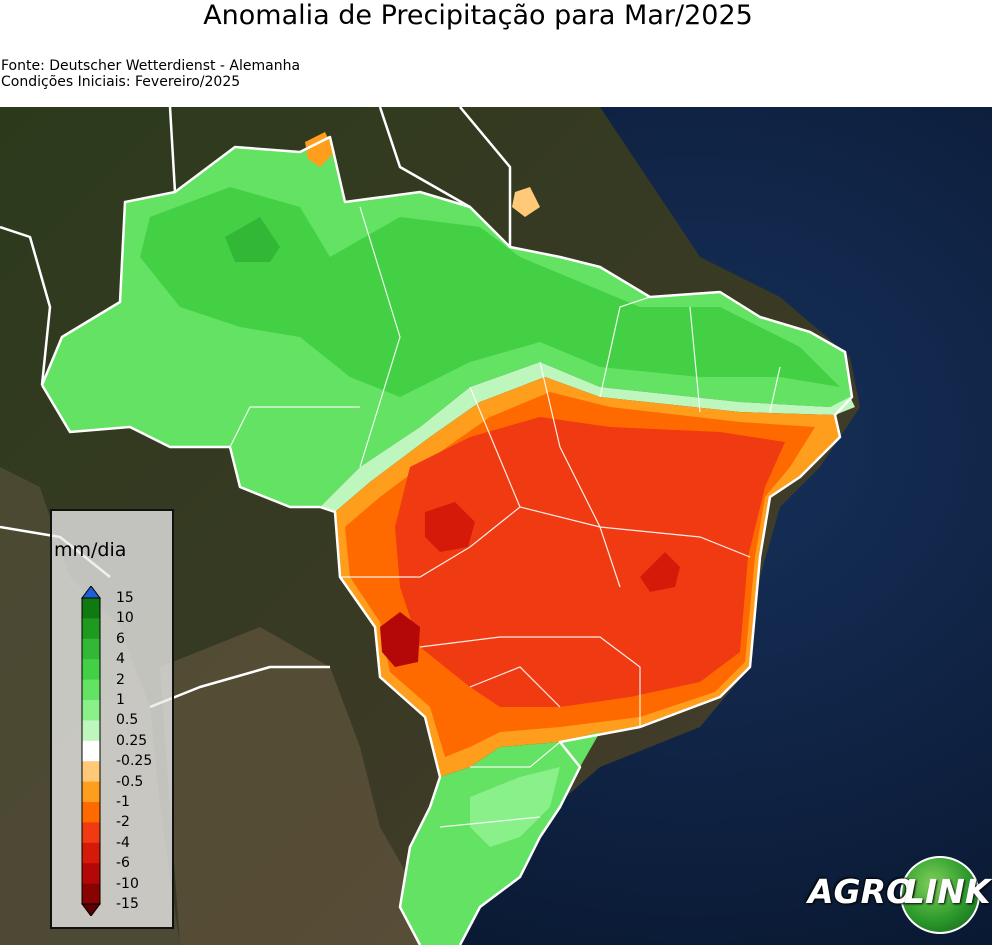 This screenshot has width=992, height=945. Describe the element at coordinates (252, 239) in the screenshot. I see `peak-positive-north` at that location.